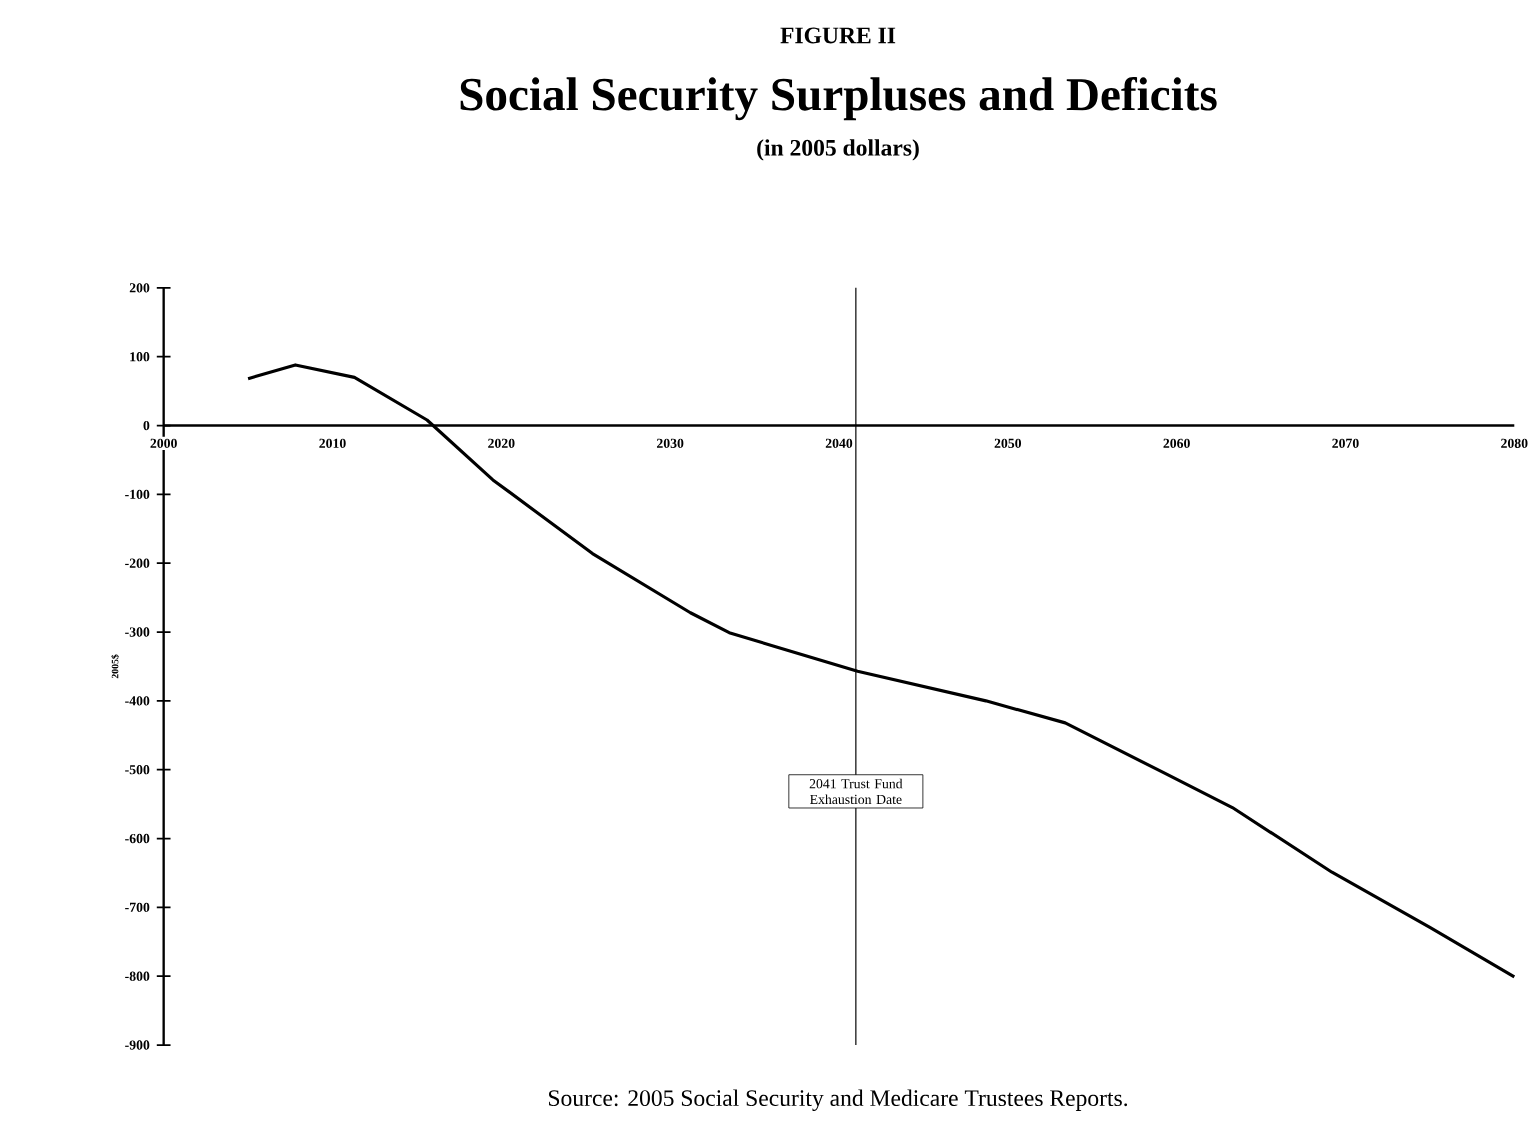 This screenshot has width=1530, height=1140. What do you see at coordinates (838, 1100) in the screenshot?
I see `source-note: Source: 2005 Social Security and Medicare Trustees Reports.` at bounding box center [838, 1100].